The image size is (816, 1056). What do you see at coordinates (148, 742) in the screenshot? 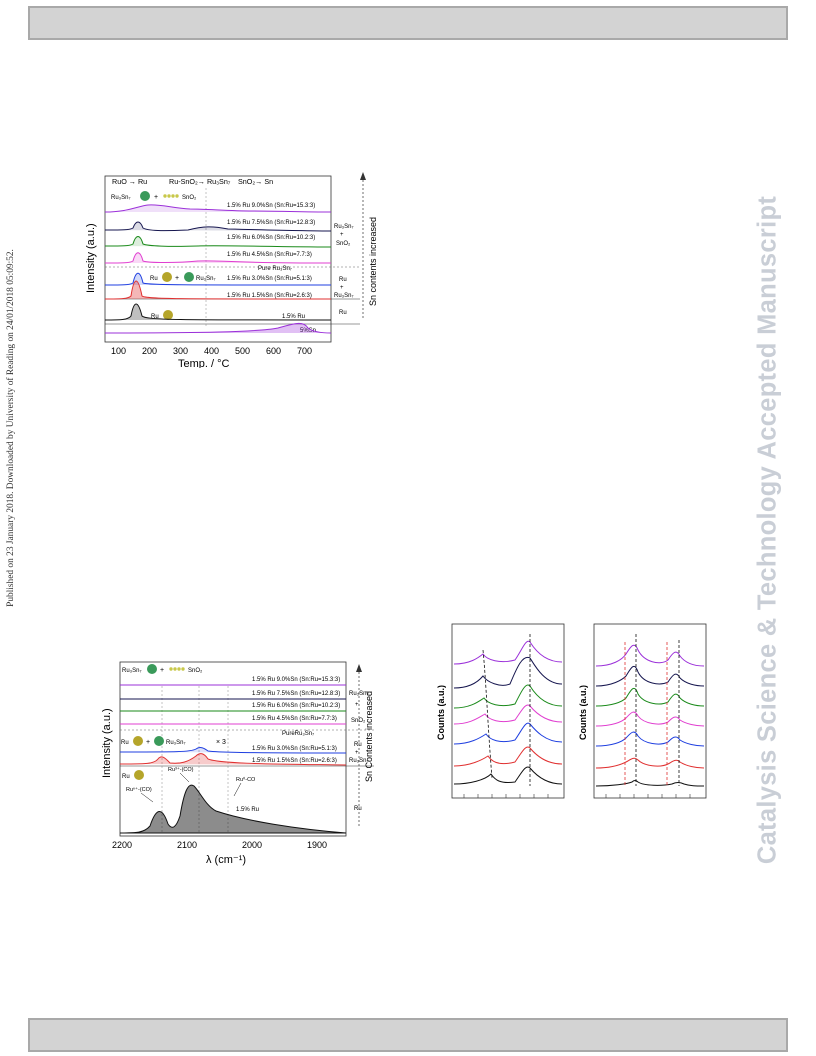
I see `drifts-mid-legend-plus: +` at bounding box center [148, 742].